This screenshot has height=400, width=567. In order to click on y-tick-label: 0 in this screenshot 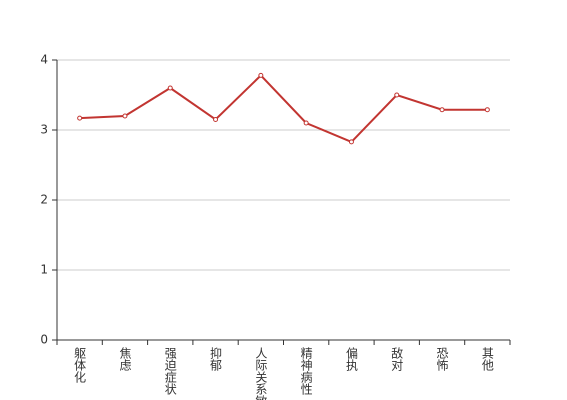, I will do `click(44, 340)`.